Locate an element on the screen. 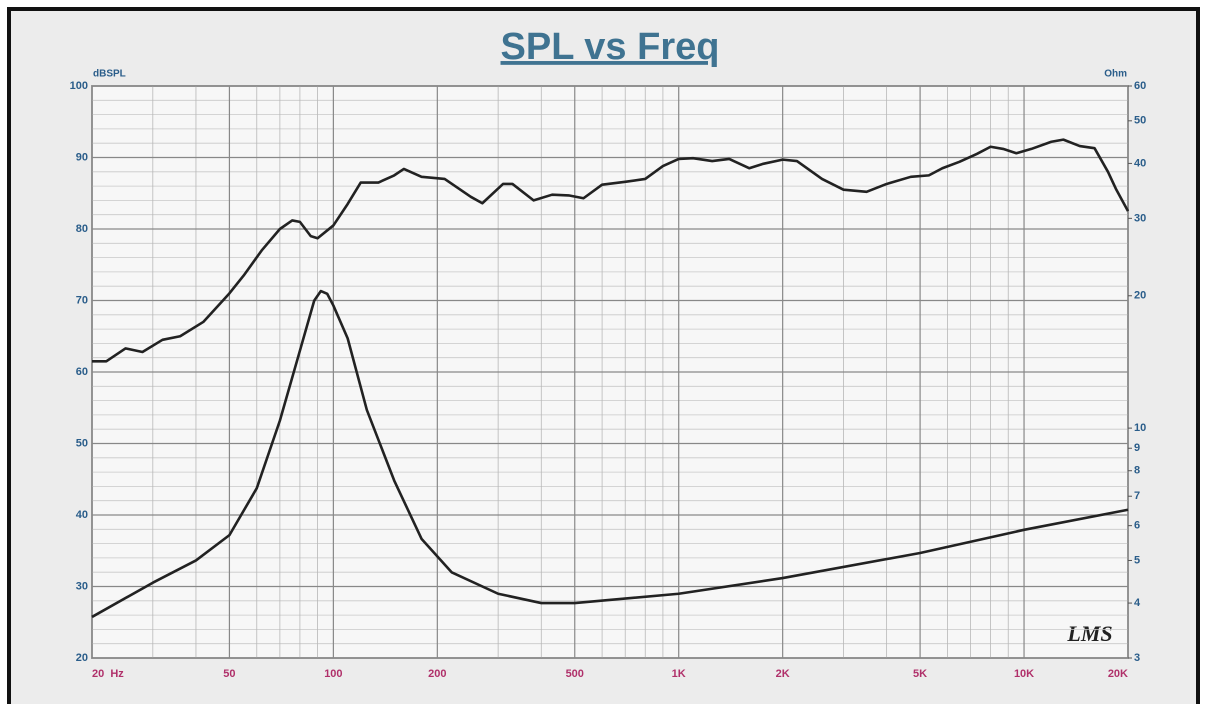  x-tick-label: 2K is located at coordinates (783, 674).